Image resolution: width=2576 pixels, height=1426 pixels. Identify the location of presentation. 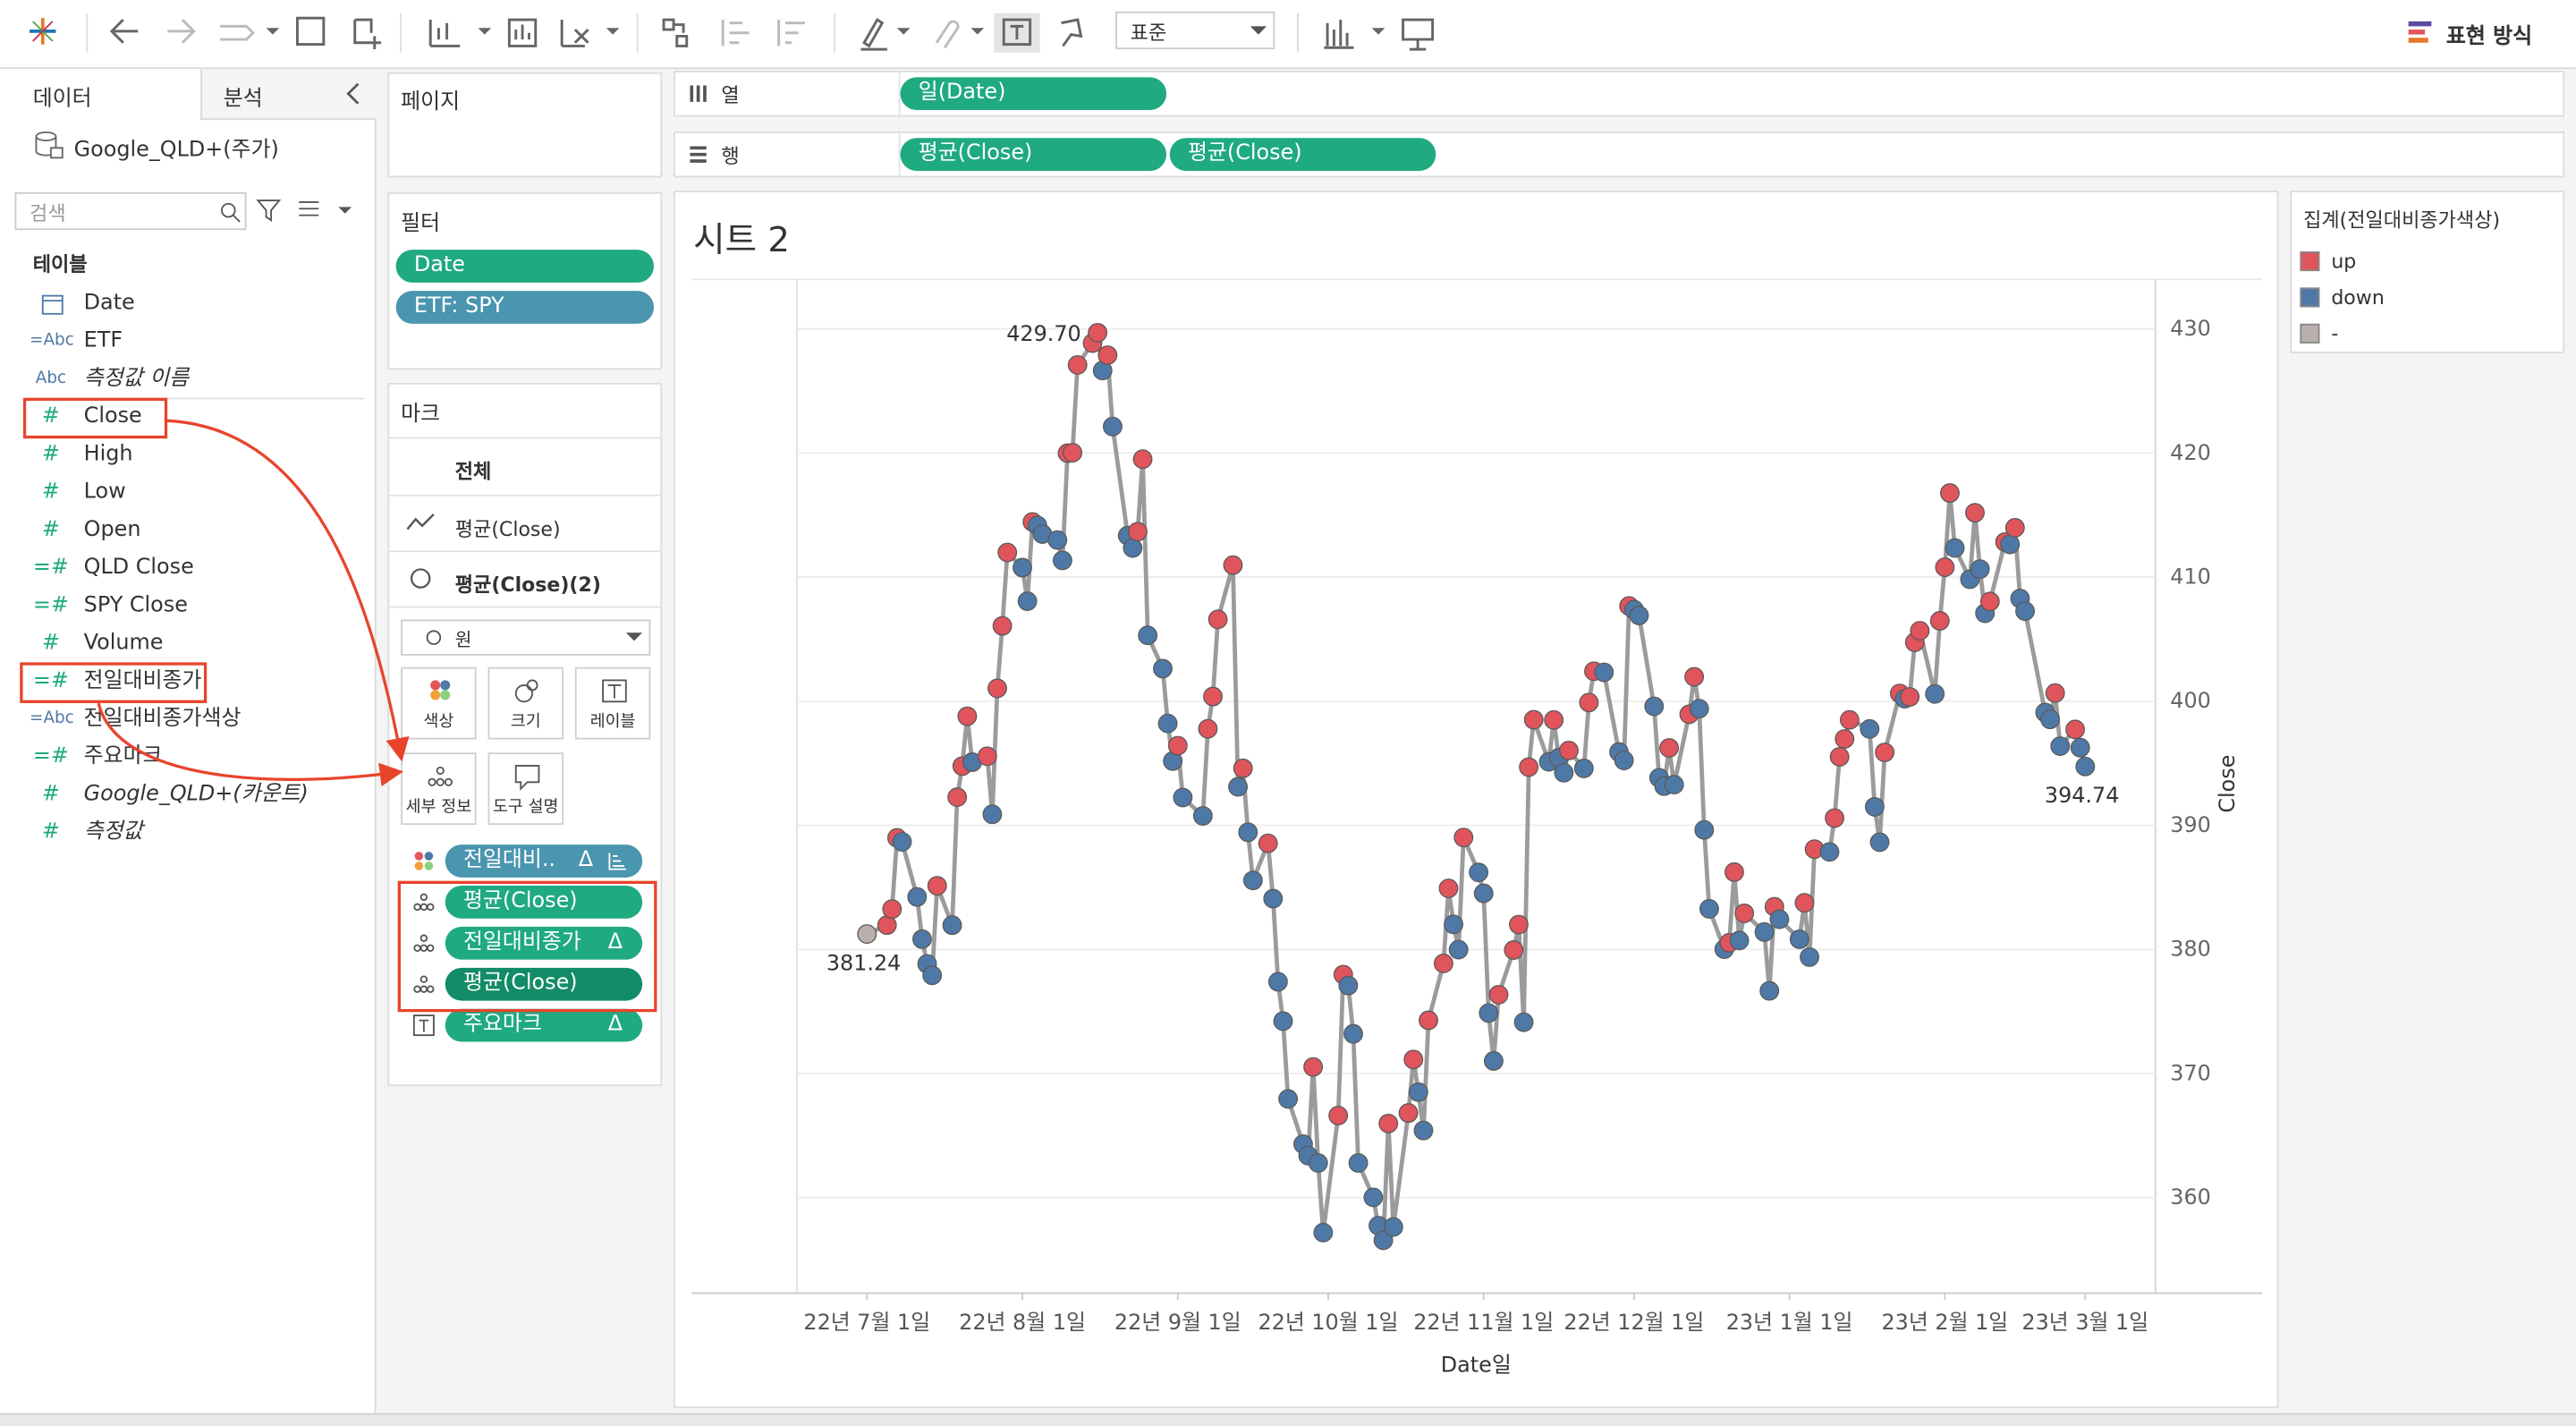
(1418, 35).